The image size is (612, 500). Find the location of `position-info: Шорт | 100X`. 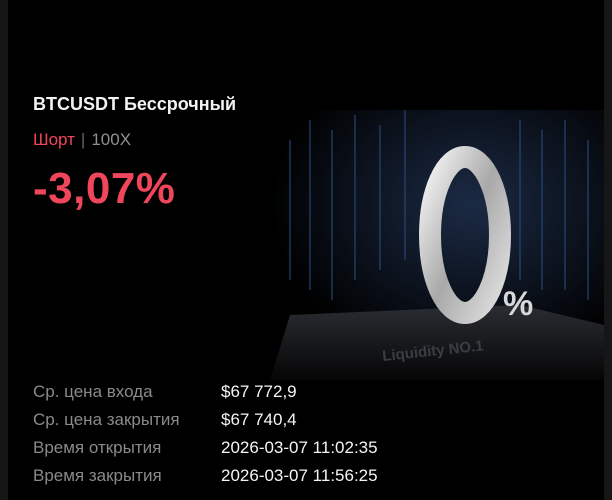

position-info: Шорт | 100X is located at coordinates (82, 140).